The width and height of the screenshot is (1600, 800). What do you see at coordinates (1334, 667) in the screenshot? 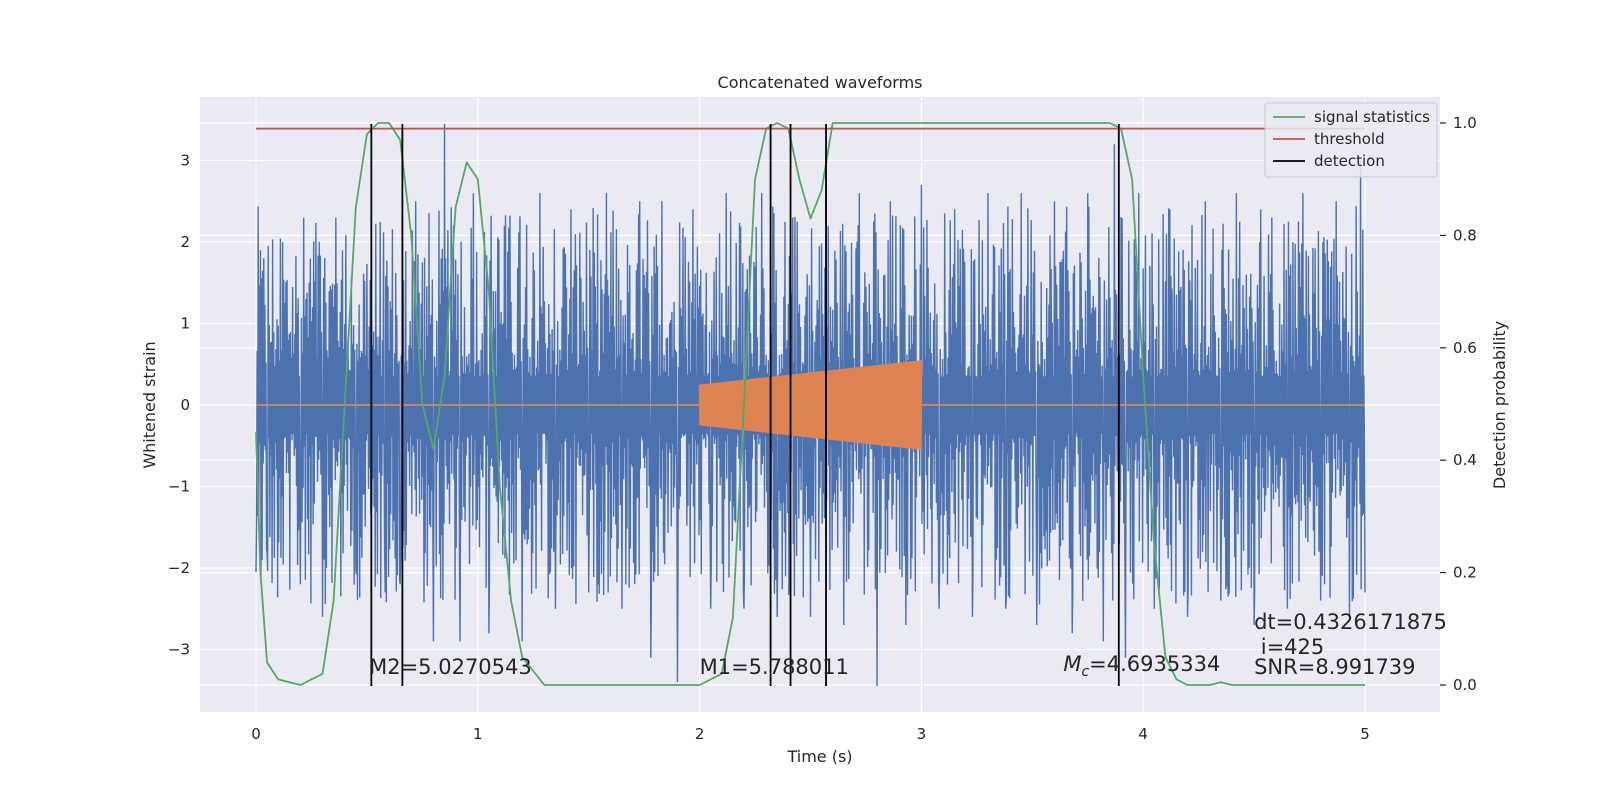
I see `annotation-5: SNR=8.991739` at bounding box center [1334, 667].